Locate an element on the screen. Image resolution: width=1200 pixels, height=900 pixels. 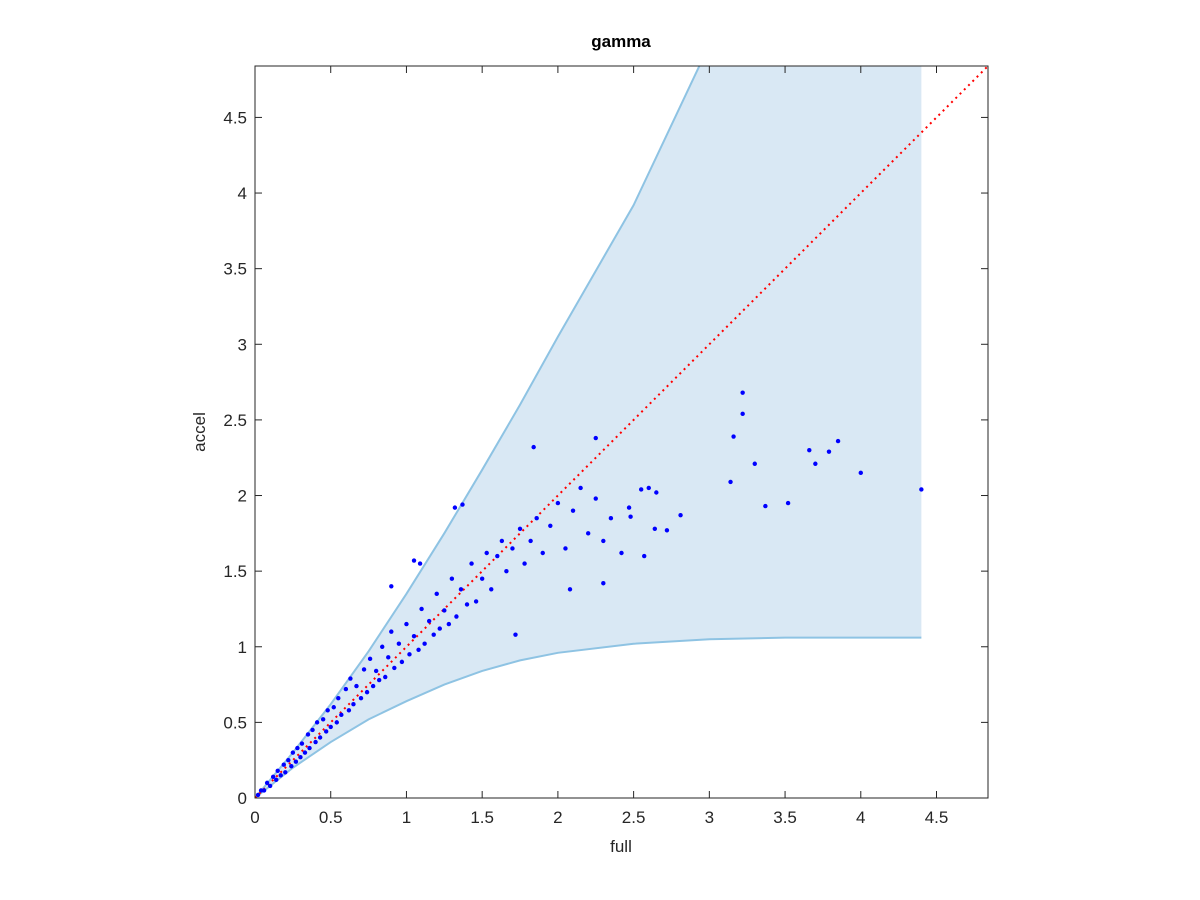
y-tick-label: 0 is located at coordinates (242, 798).